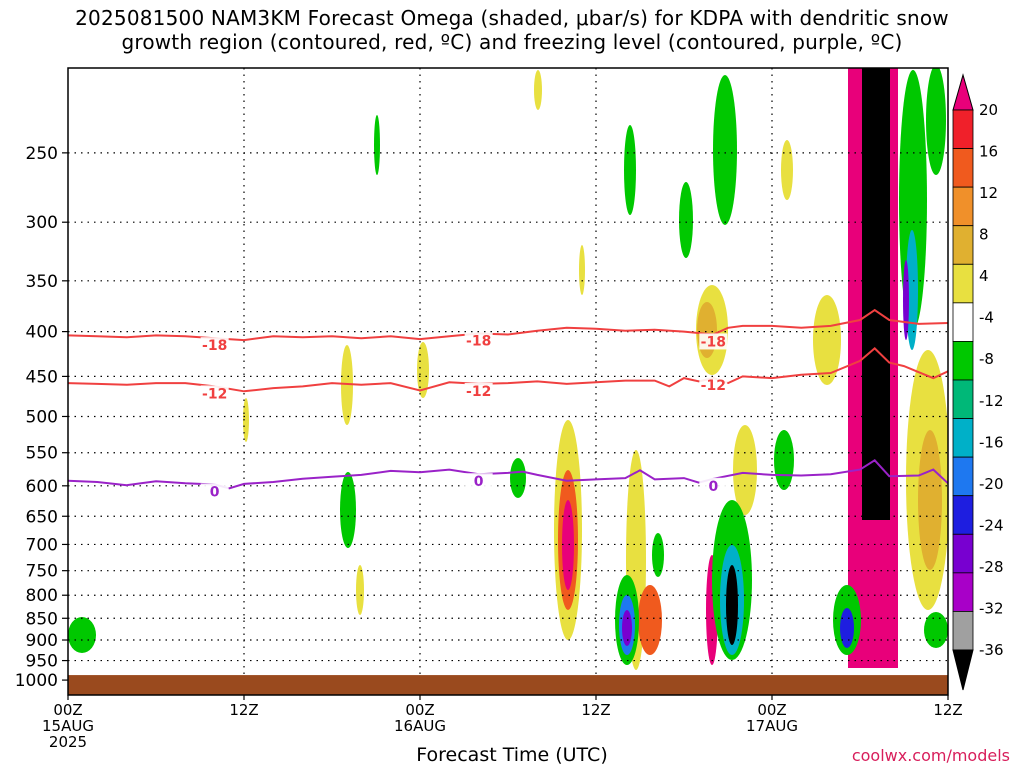 The height and width of the screenshot is (768, 1024). Describe the element at coordinates (772, 726) in the screenshot. I see `x-tick-date: 17AUG` at that location.